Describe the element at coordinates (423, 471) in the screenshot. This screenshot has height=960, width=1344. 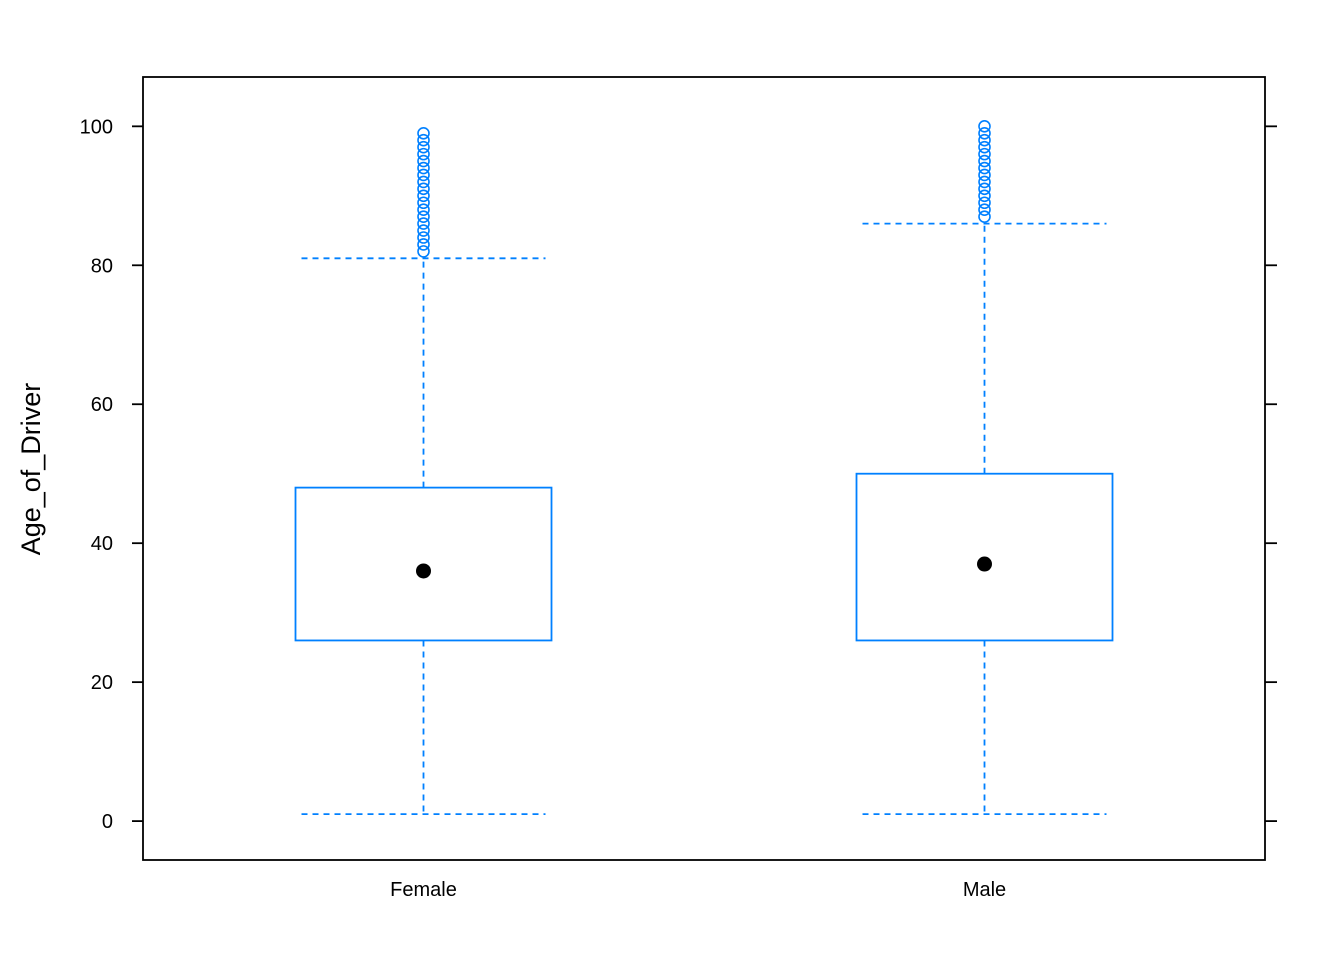
I see `box-female` at that location.